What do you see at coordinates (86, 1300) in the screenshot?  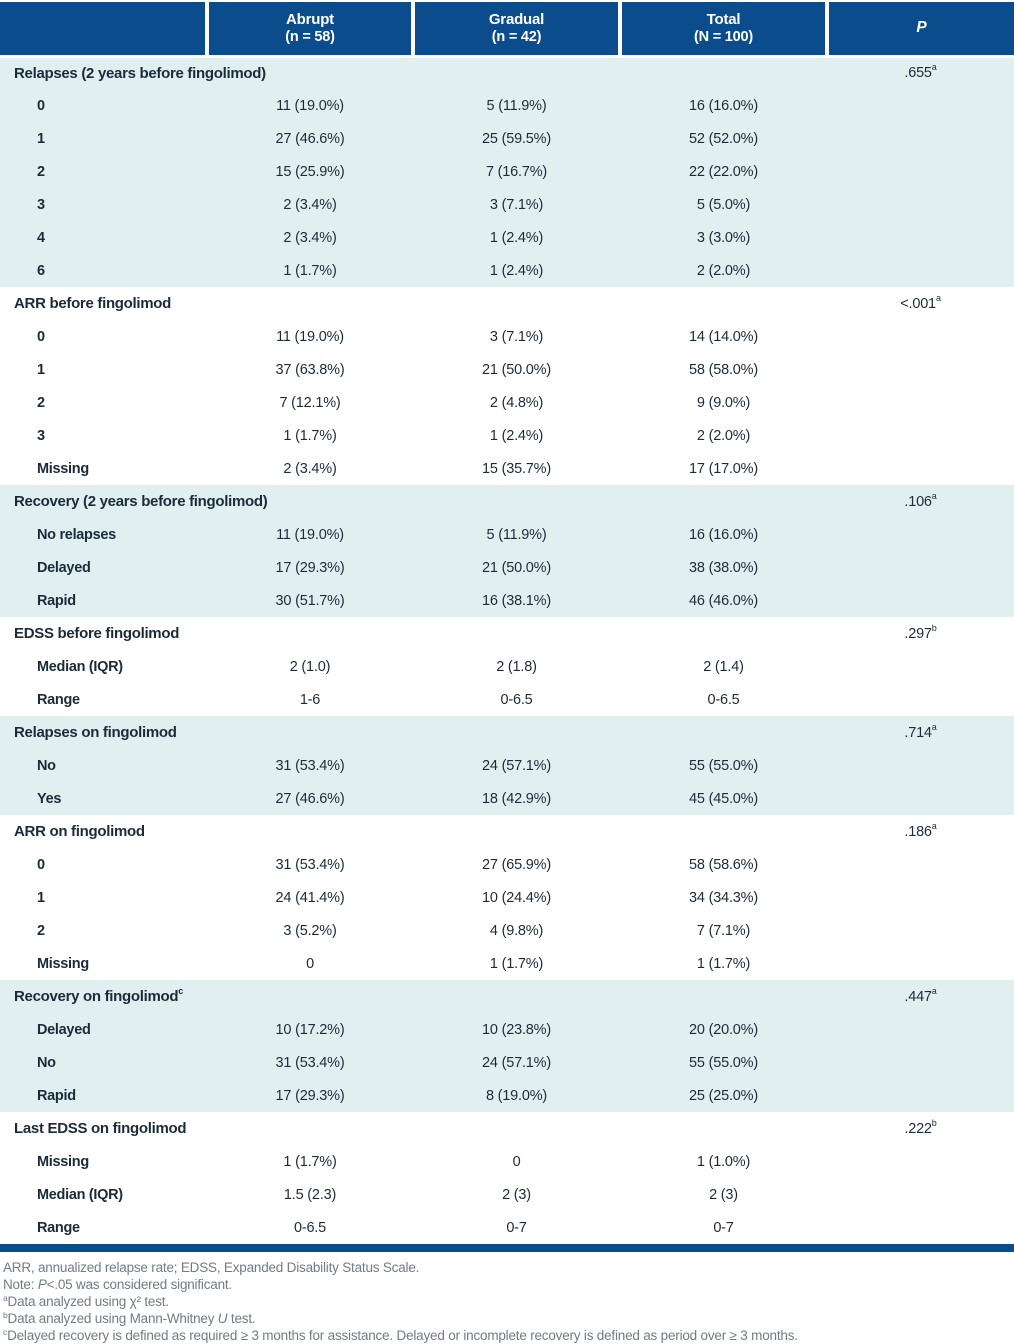 I see `footnote-line: aData analyzed using χ² test.` at bounding box center [86, 1300].